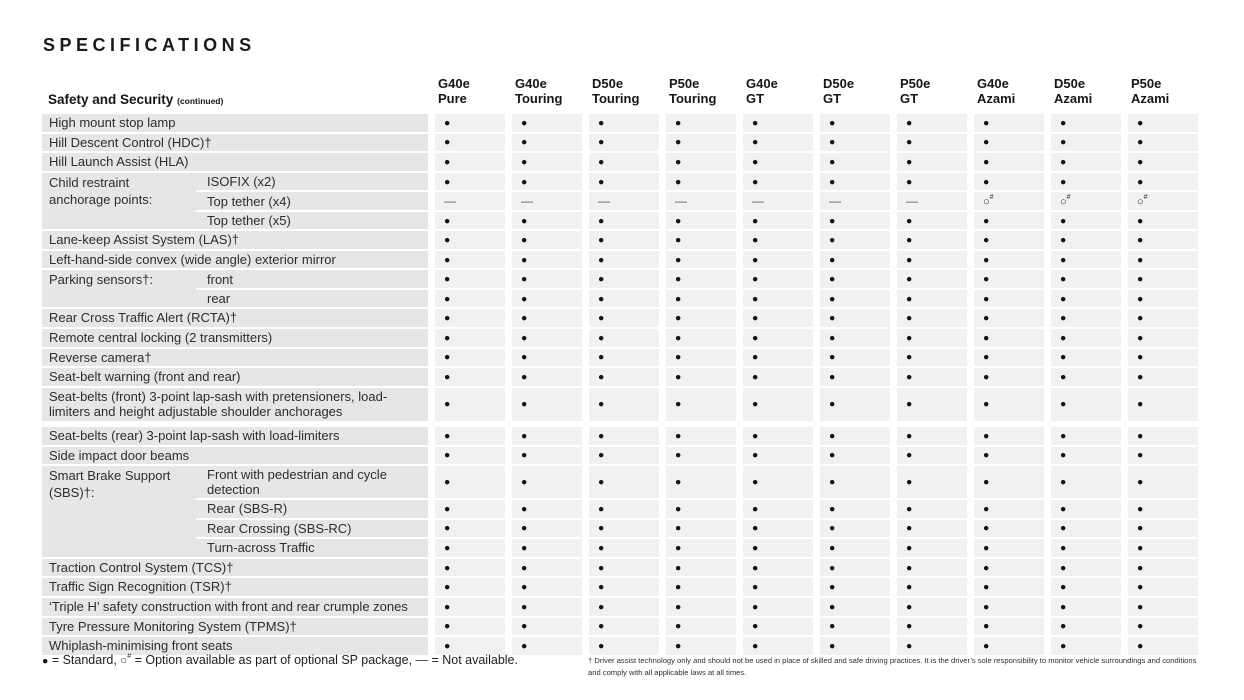 The height and width of the screenshot is (700, 1244). What do you see at coordinates (111, 99) in the screenshot?
I see `section-title: Safety and Security` at bounding box center [111, 99].